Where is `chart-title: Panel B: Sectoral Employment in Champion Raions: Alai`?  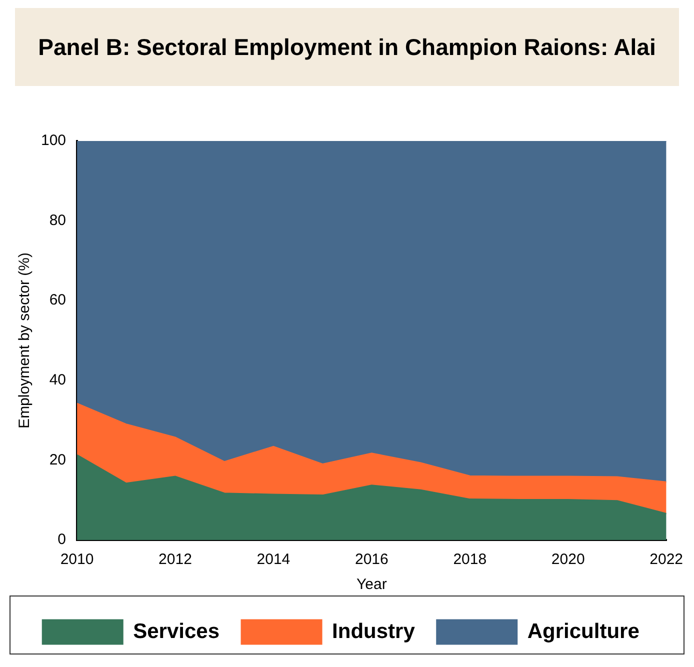 chart-title: Panel B: Sectoral Employment in Champion Raions: Alai is located at coordinates (347, 47).